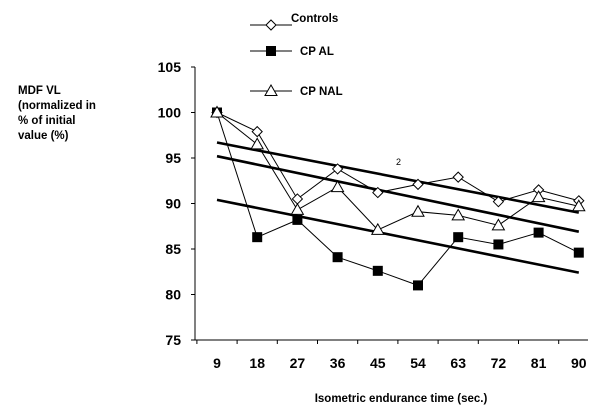 This screenshot has height=418, width=600. What do you see at coordinates (539, 363) in the screenshot?
I see `x-tick-label: 81` at bounding box center [539, 363].